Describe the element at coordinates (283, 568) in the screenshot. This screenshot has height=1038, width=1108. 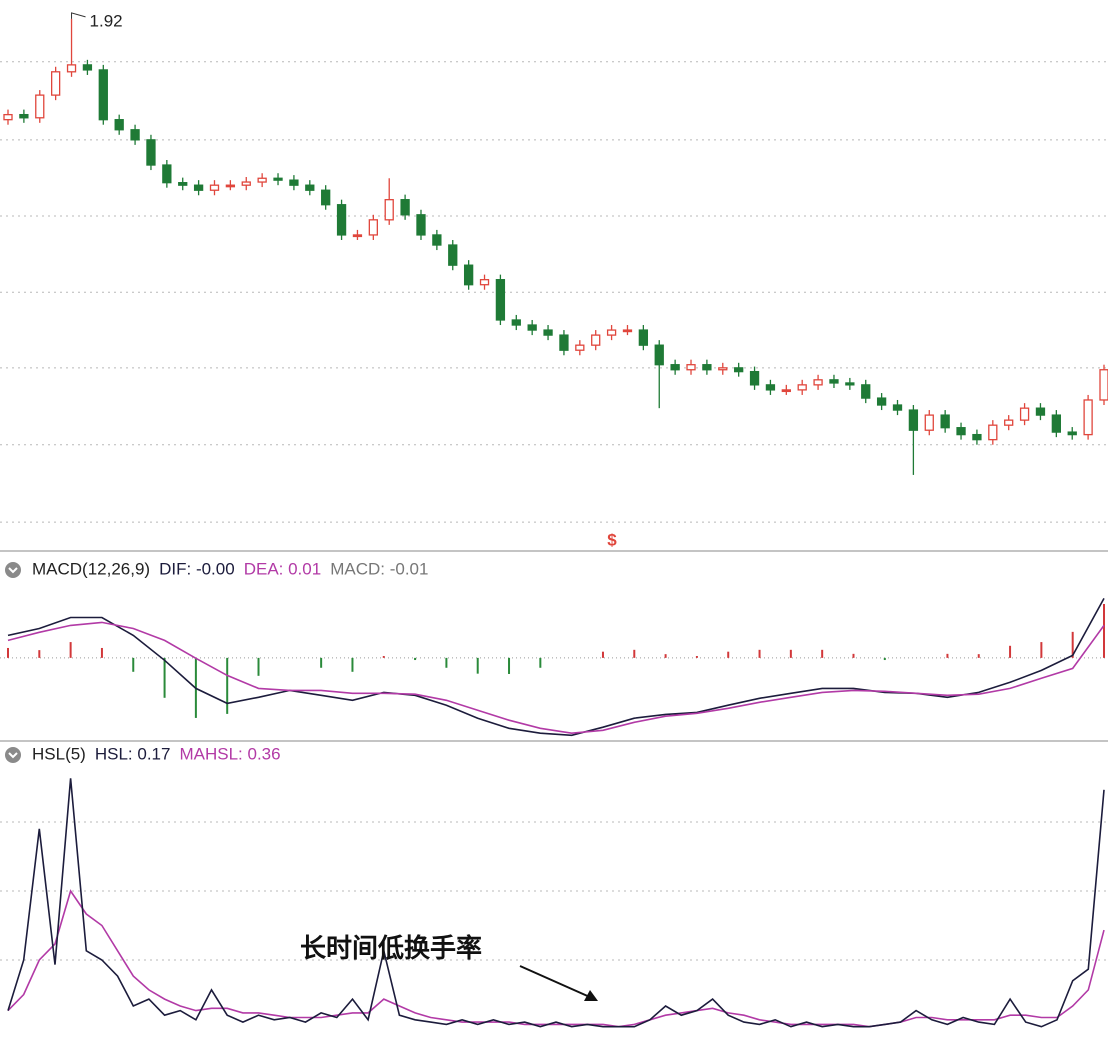
I see `legend-entry: DEA: 0.01` at that location.